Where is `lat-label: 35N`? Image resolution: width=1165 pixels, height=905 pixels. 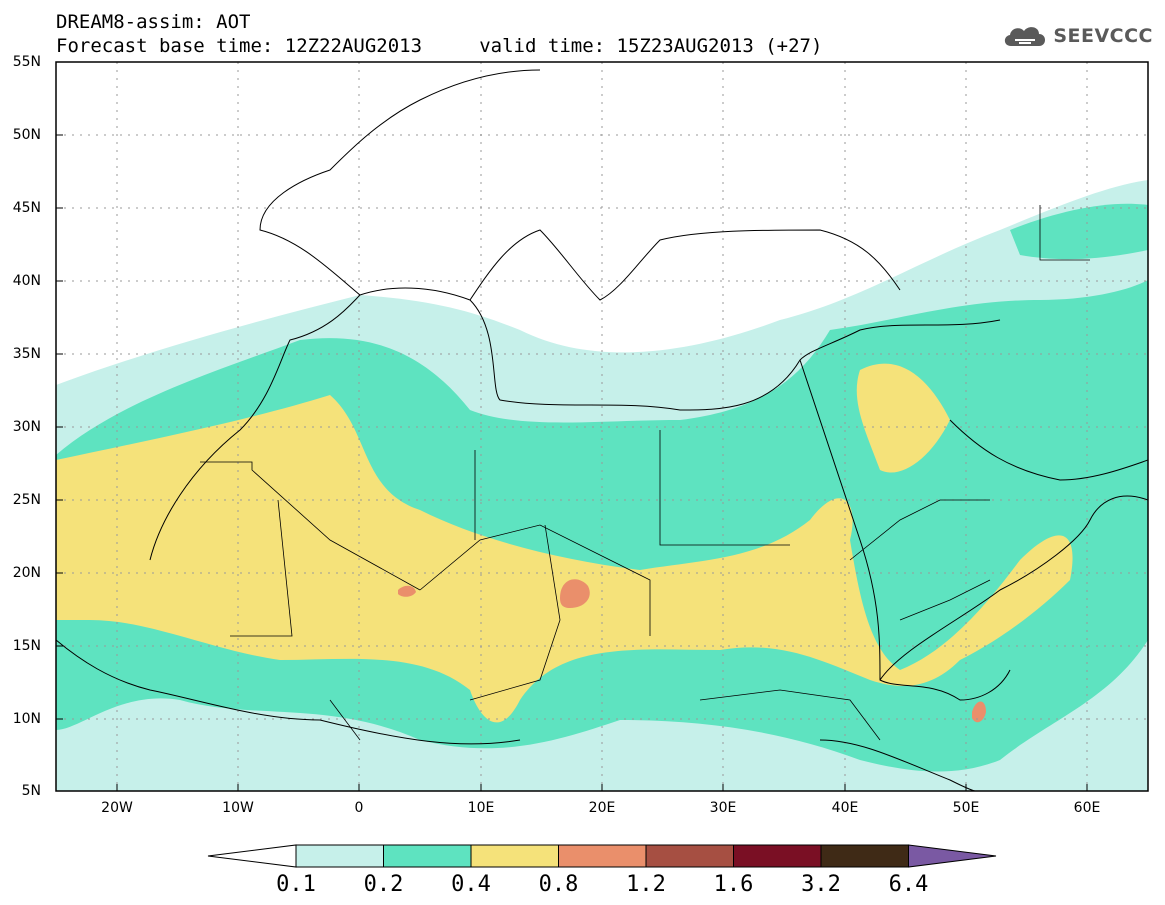 lat-label: 35N is located at coordinates (26, 354).